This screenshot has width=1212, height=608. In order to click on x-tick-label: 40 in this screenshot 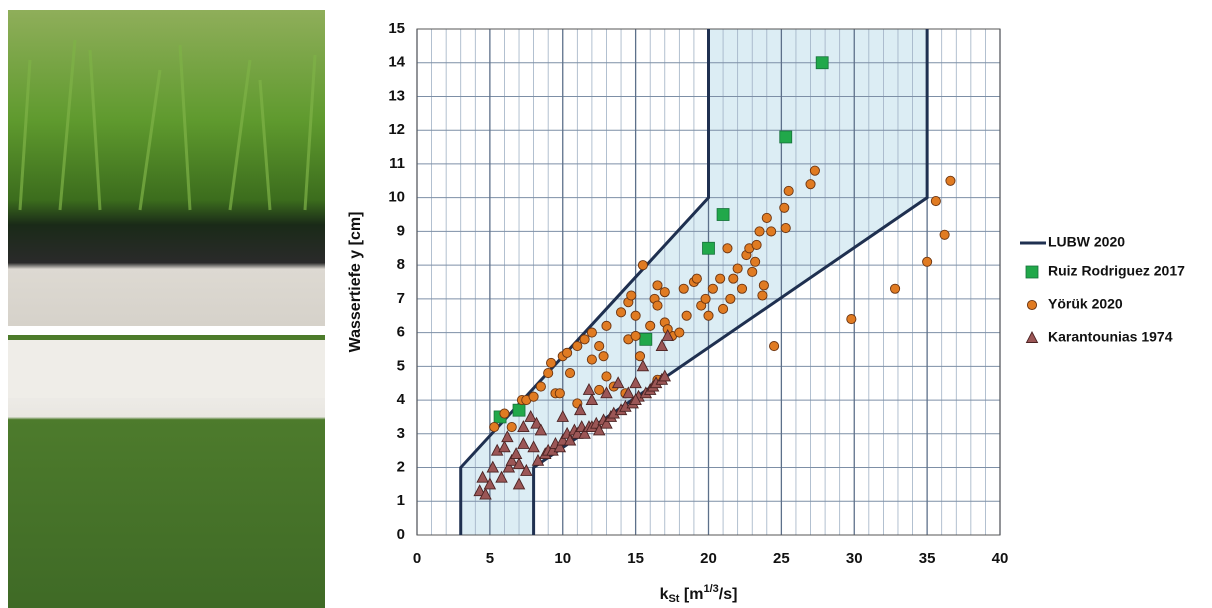, I will do `click(1000, 558)`.